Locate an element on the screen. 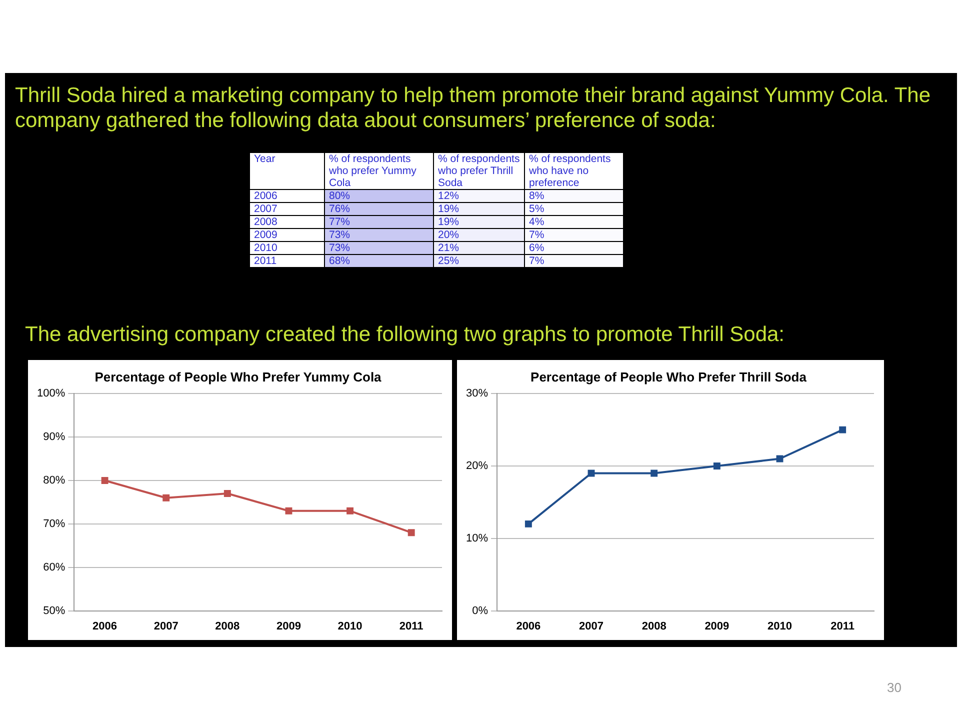  chart-title: Percentage of People Who Prefer Yummy Cola is located at coordinates (238, 376).